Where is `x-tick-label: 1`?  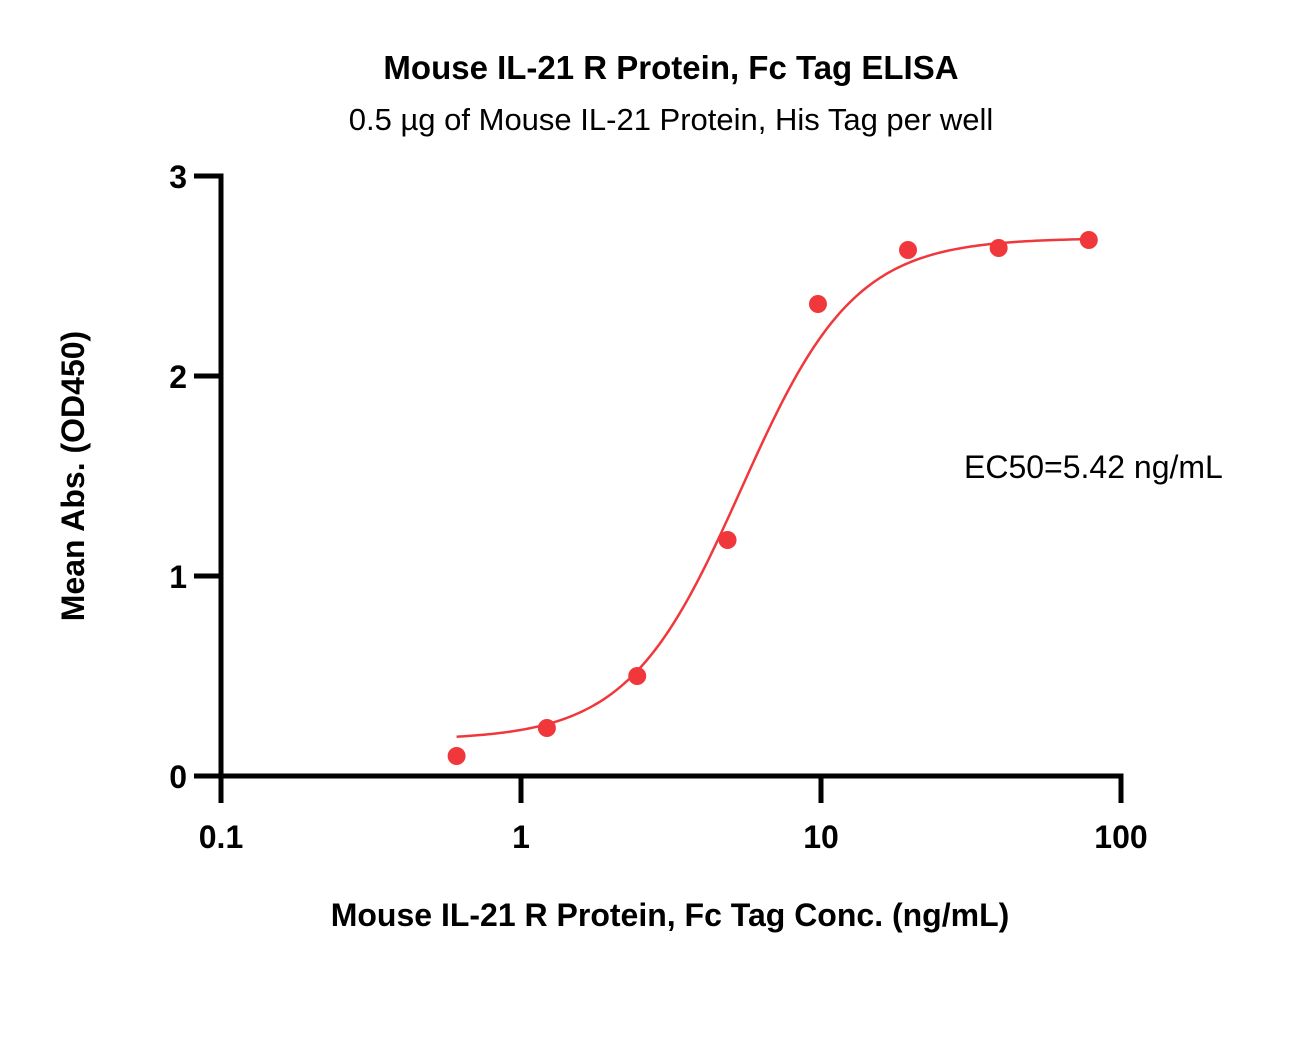
x-tick-label: 1 is located at coordinates (521, 837).